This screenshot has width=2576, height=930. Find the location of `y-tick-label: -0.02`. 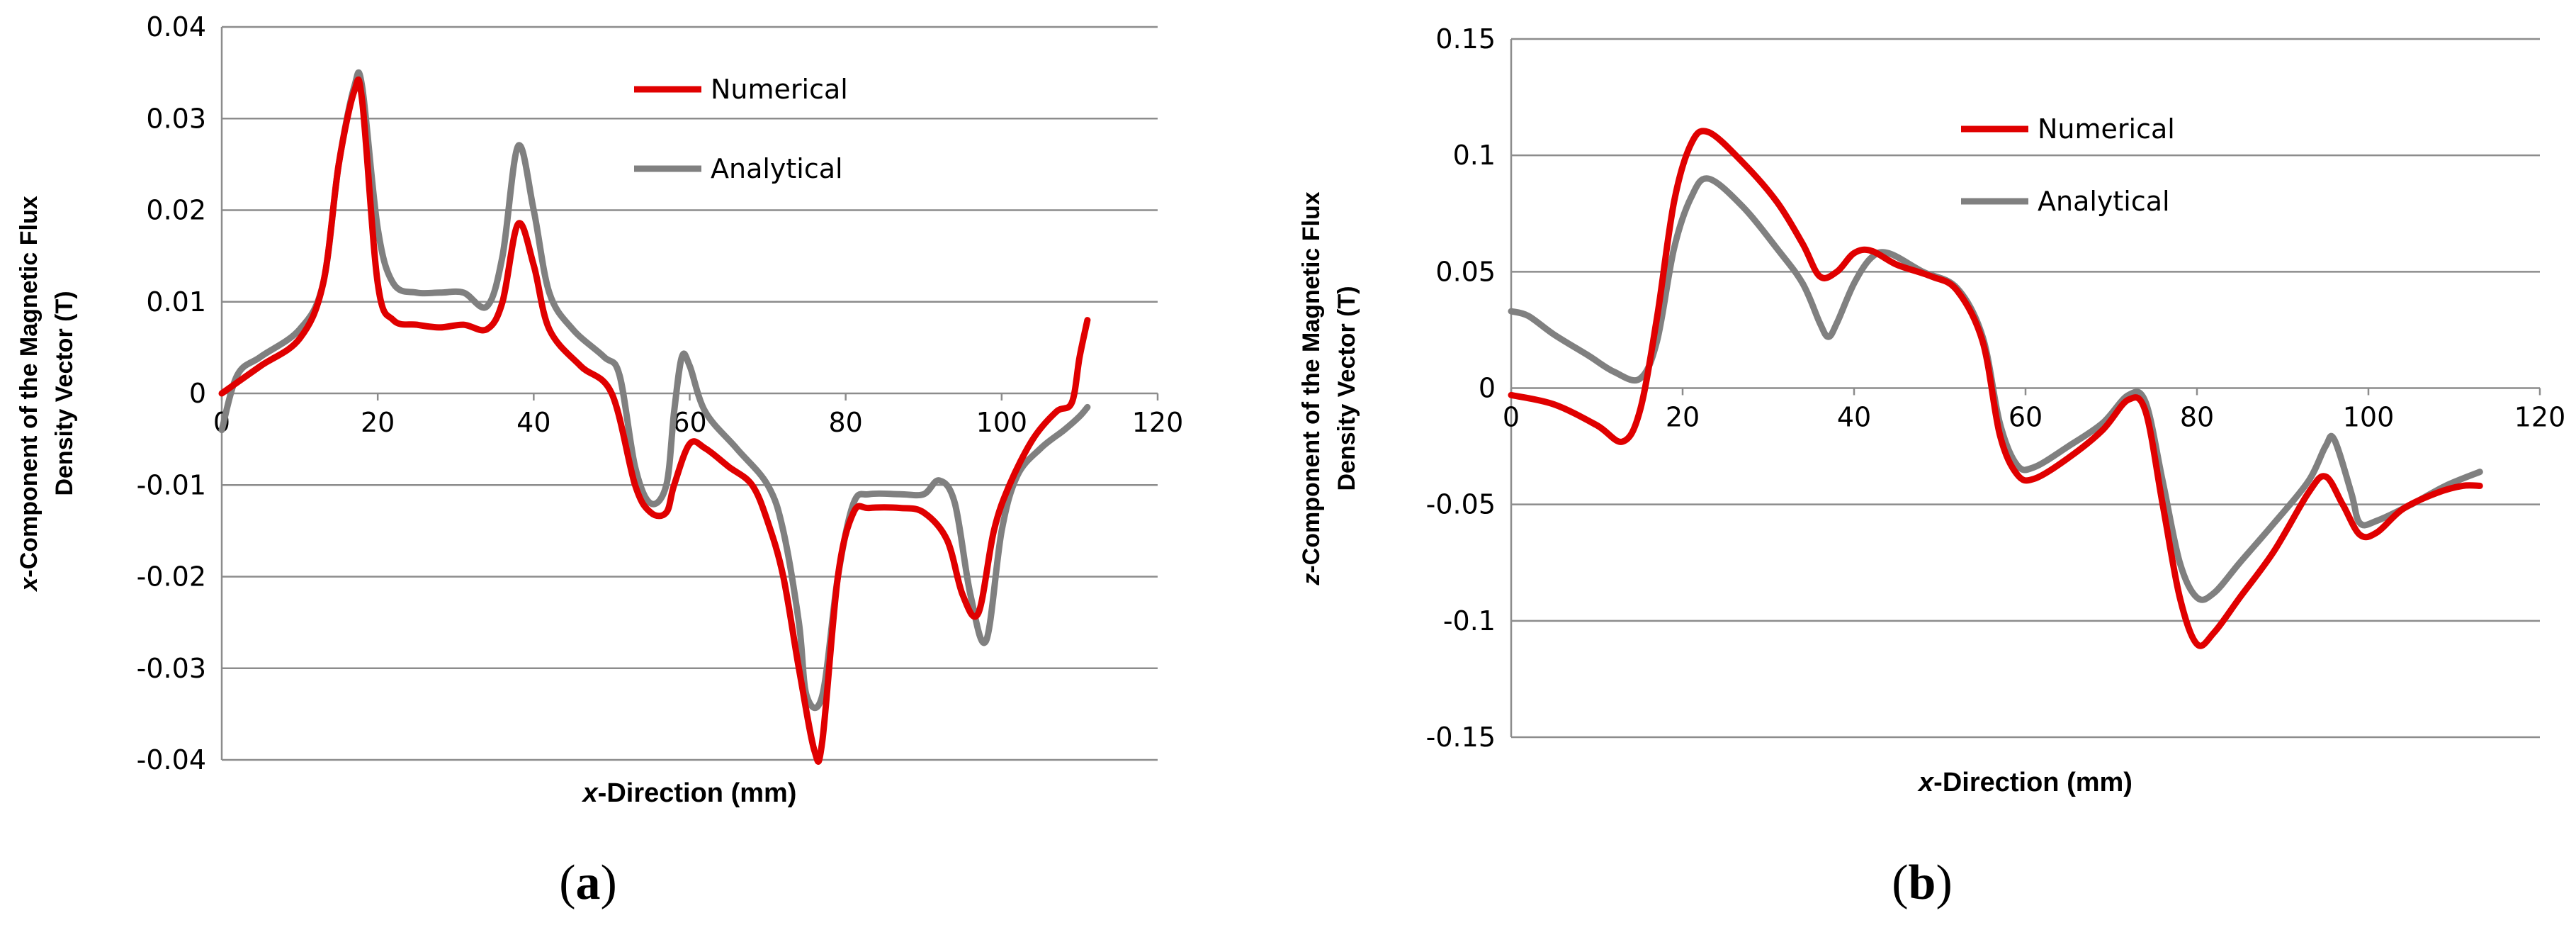

y-tick-label: -0.02 is located at coordinates (171, 577).